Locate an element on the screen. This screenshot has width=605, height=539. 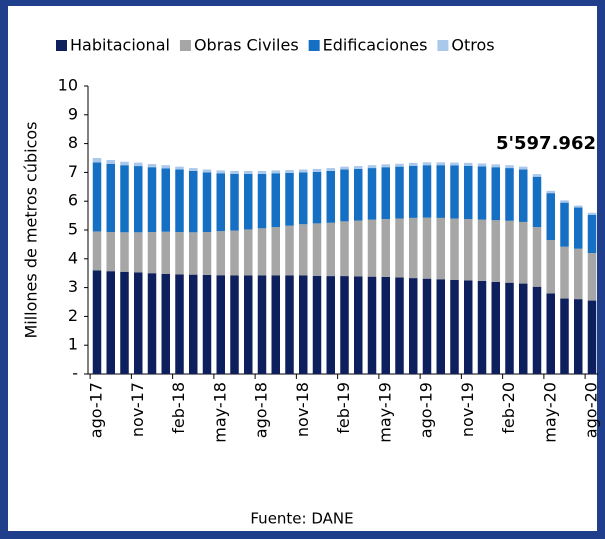
x-tick-label: ago-19 is located at coordinates (426, 410).